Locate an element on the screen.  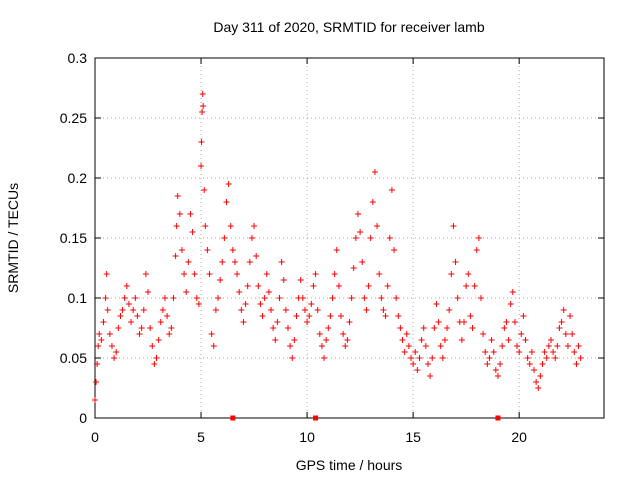
y-tick-label: 0.2 is located at coordinates (78, 178).